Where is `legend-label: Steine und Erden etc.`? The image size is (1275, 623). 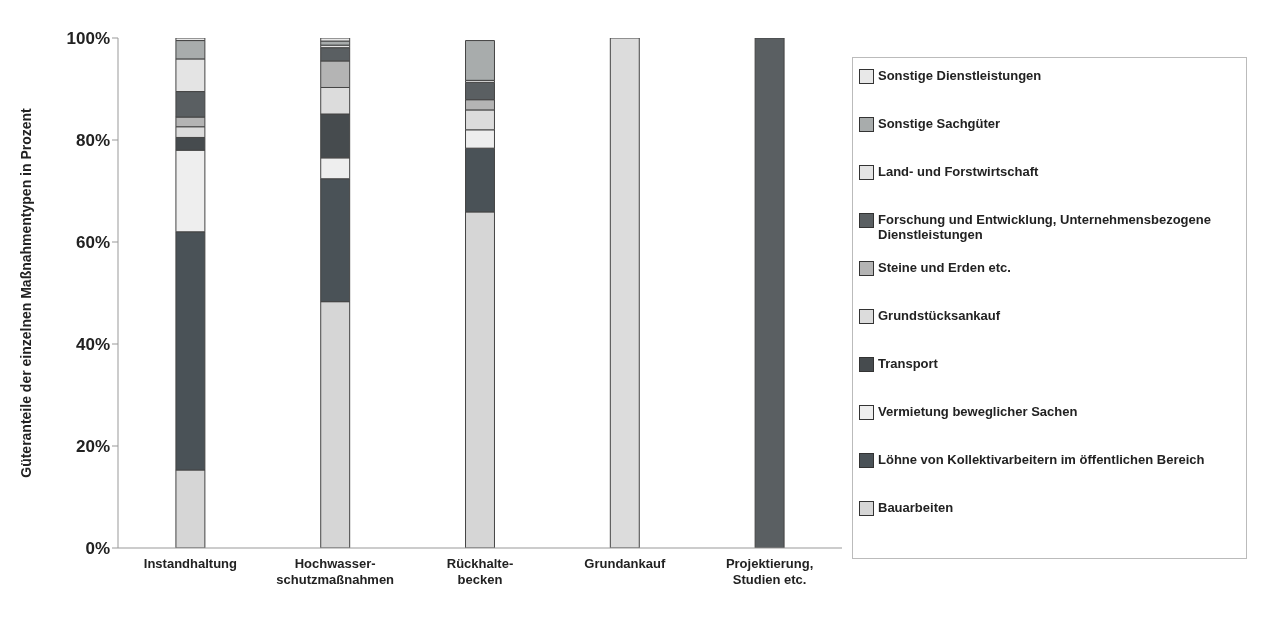 legend-label: Steine und Erden etc. is located at coordinates (944, 267).